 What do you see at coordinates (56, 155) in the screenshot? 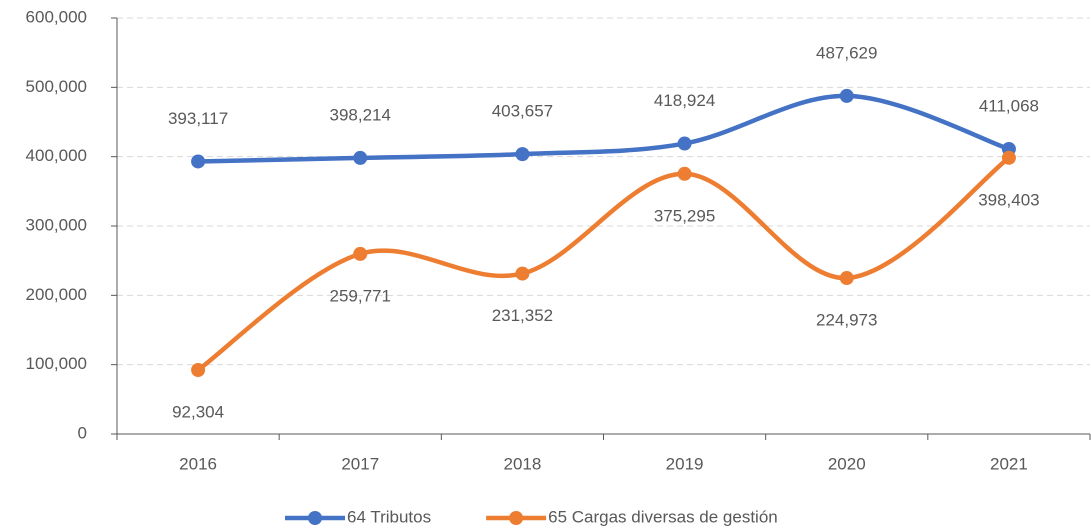
I see `y-tick-label: 400,000` at bounding box center [56, 155].